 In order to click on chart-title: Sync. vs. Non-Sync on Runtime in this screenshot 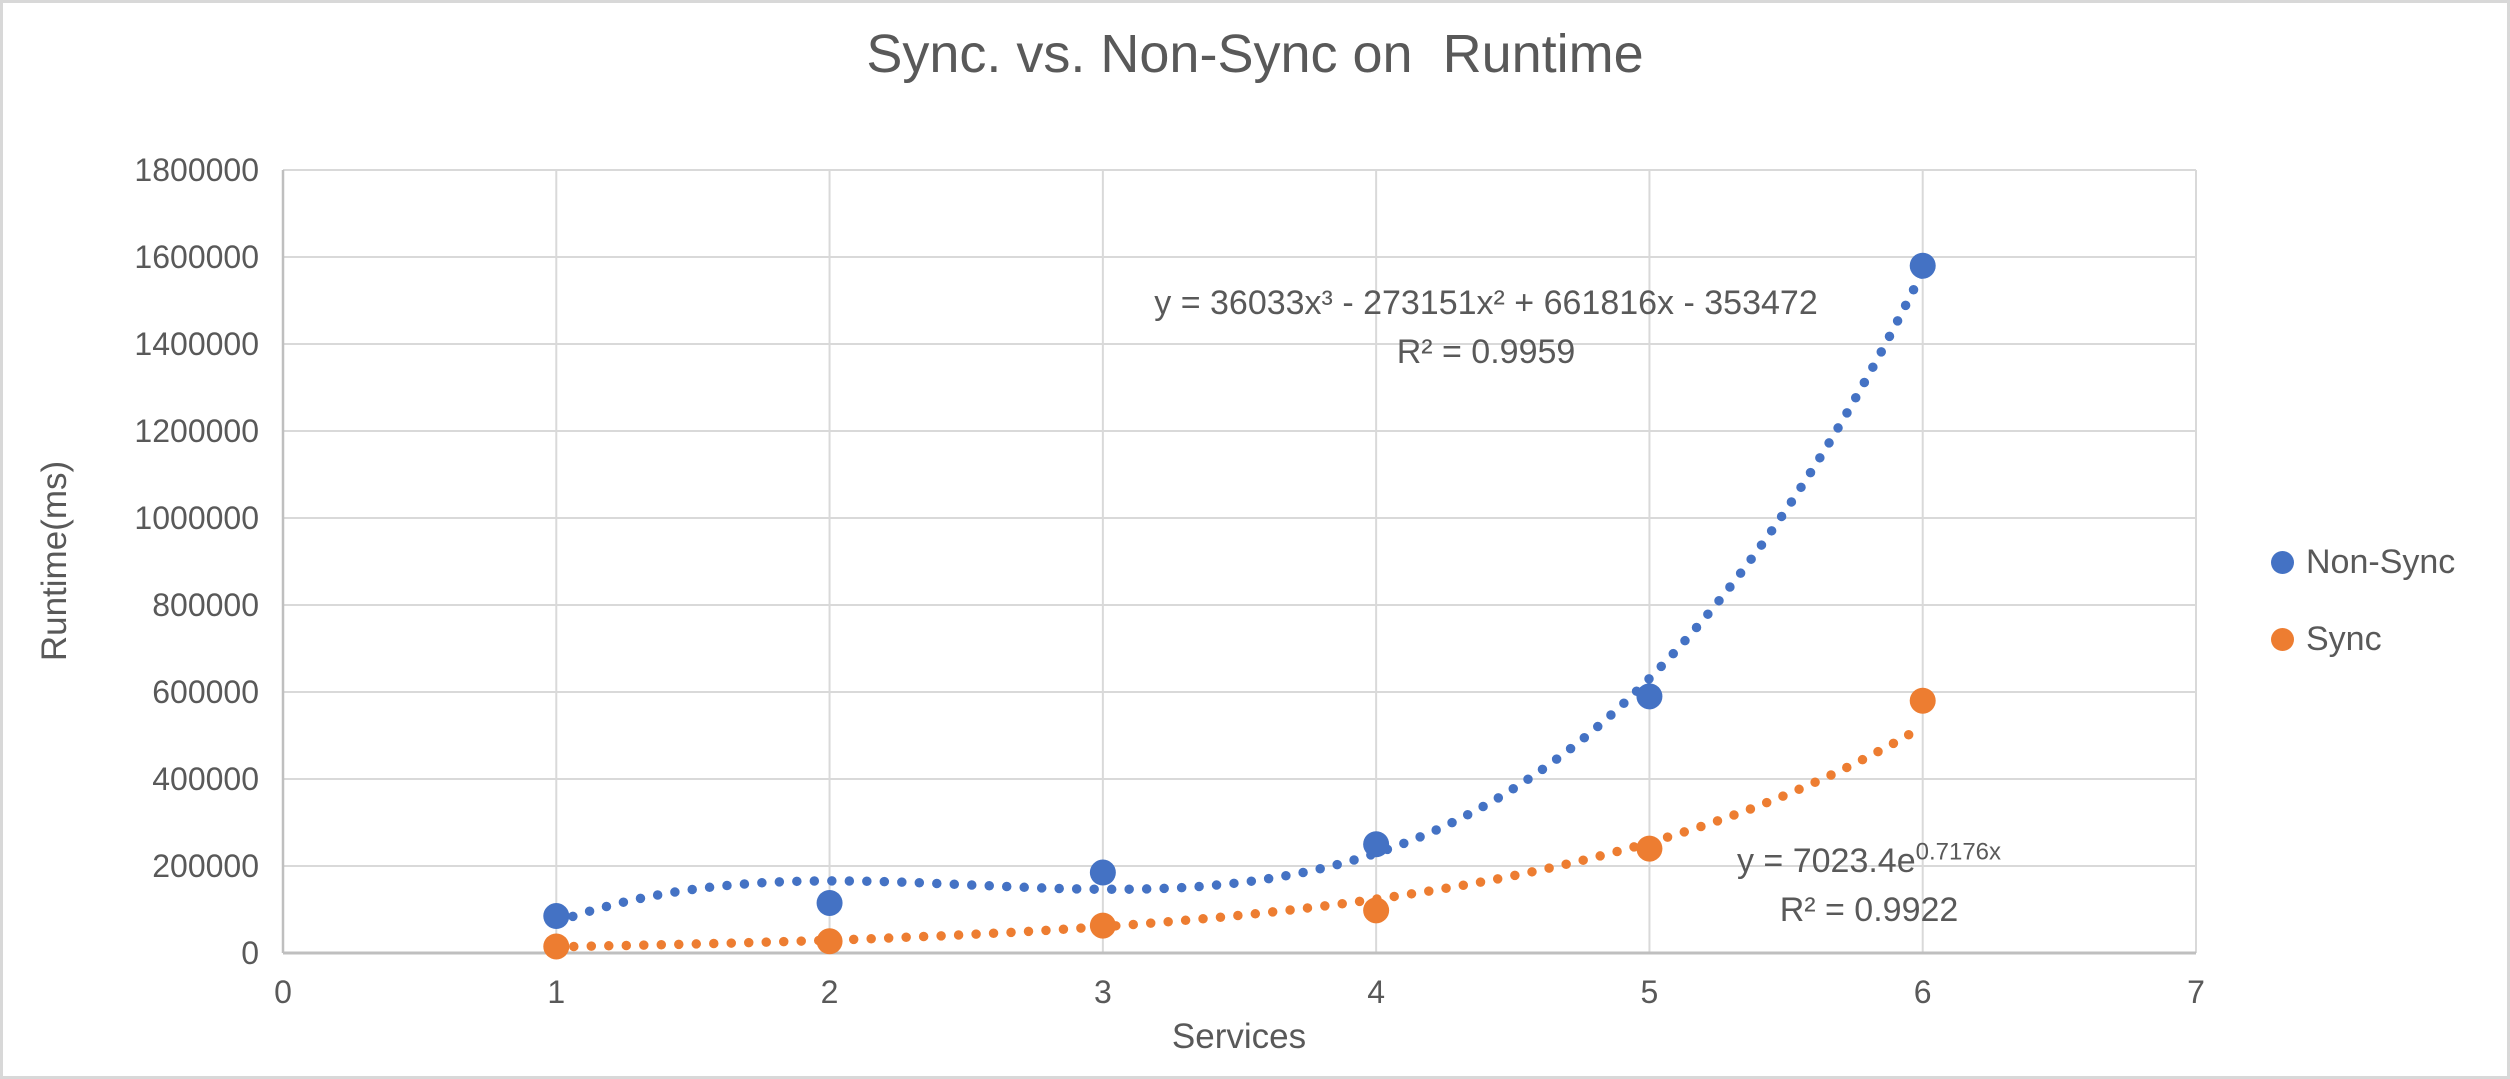, I will do `click(1255, 54)`.